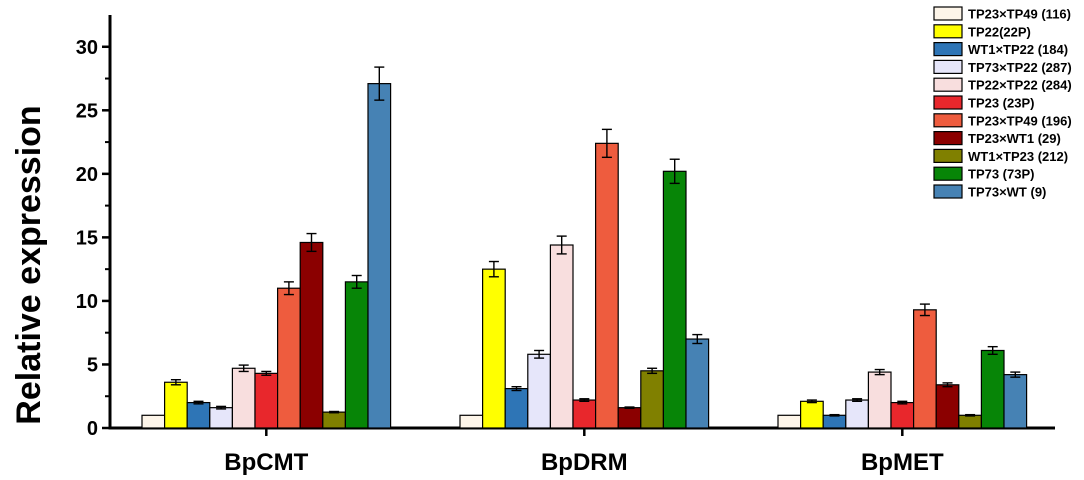 The height and width of the screenshot is (480, 1084). What do you see at coordinates (1019, 14) in the screenshot?
I see `legend-label: TP23×TP49 (116)` at bounding box center [1019, 14].